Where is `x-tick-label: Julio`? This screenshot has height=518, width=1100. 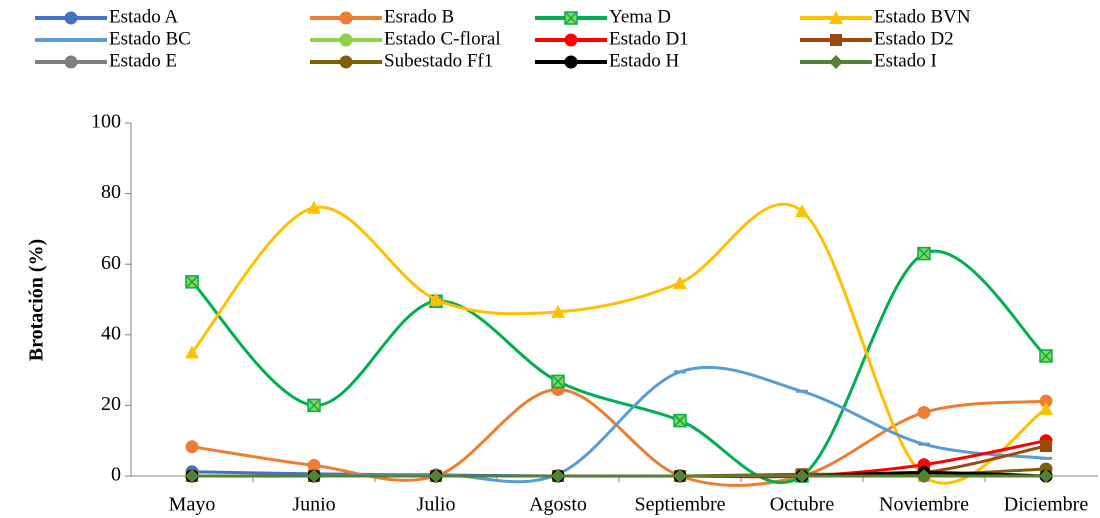
x-tick-label: Julio is located at coordinates (436, 505).